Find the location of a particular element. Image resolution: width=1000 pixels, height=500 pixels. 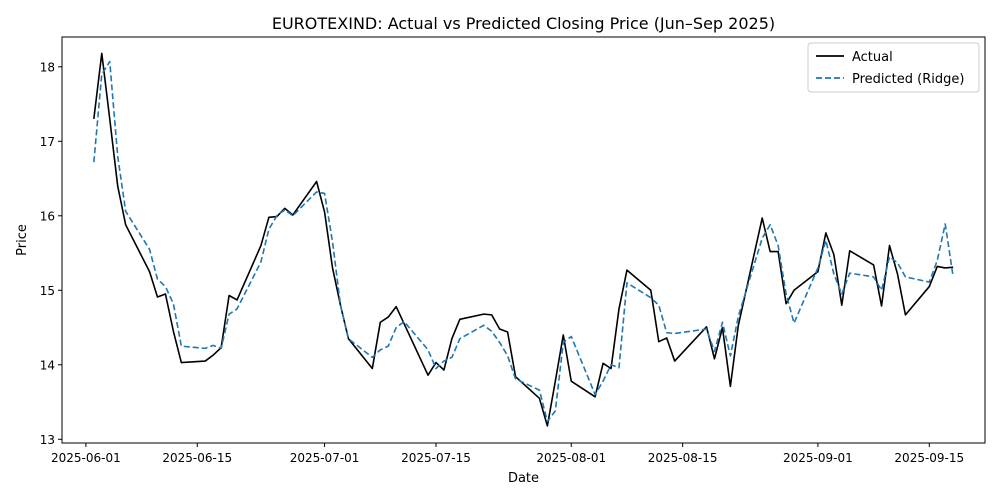

legend-label-actual: Actual is located at coordinates (872, 57).